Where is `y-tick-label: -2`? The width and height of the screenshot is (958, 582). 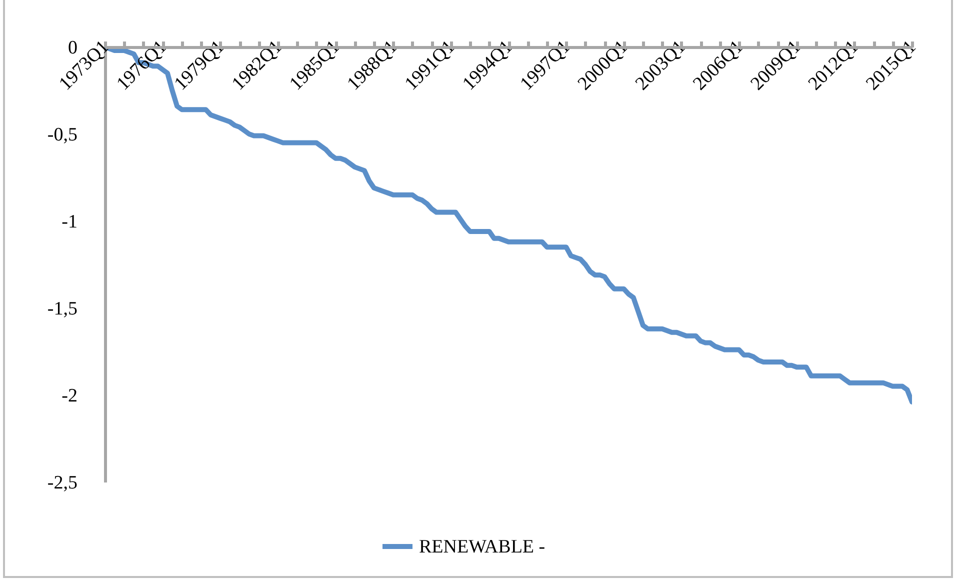
y-tick-label: -2 is located at coordinates (70, 396).